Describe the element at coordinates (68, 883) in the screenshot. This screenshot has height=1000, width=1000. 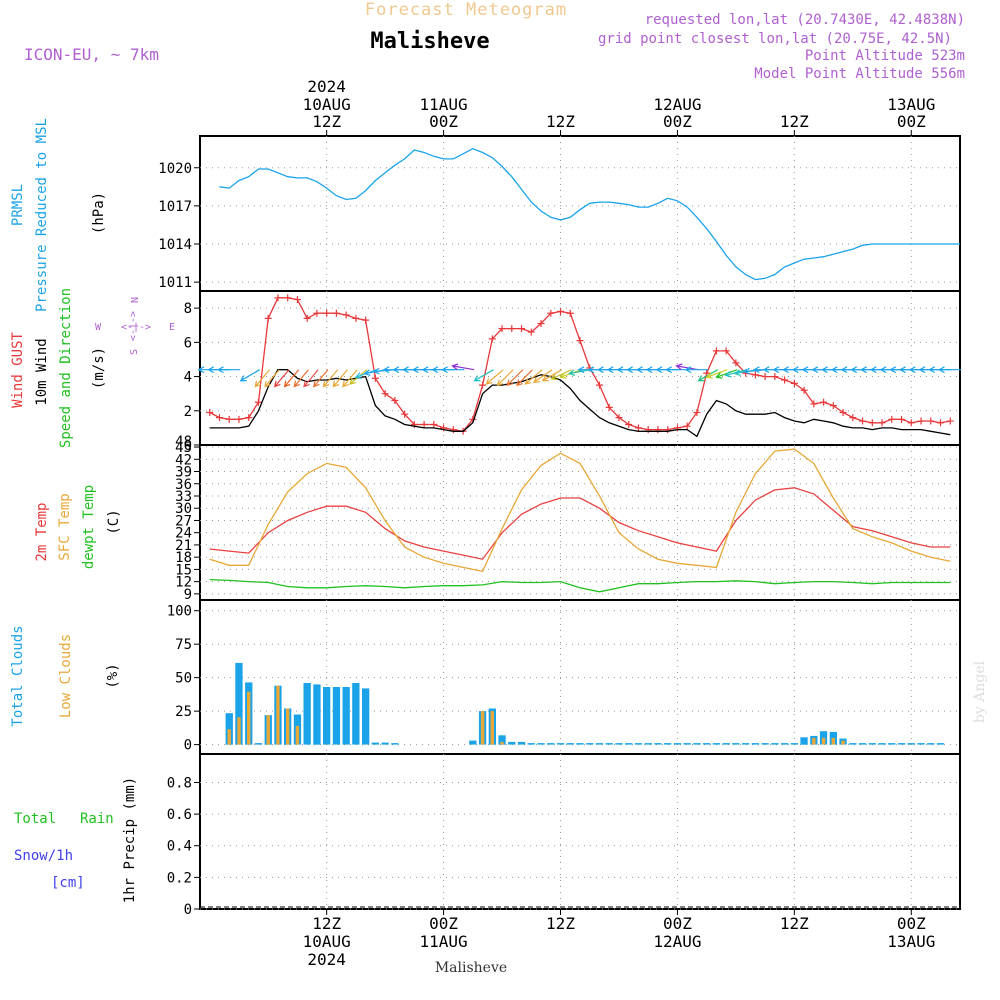
I see `label-cm: [cm]` at that location.